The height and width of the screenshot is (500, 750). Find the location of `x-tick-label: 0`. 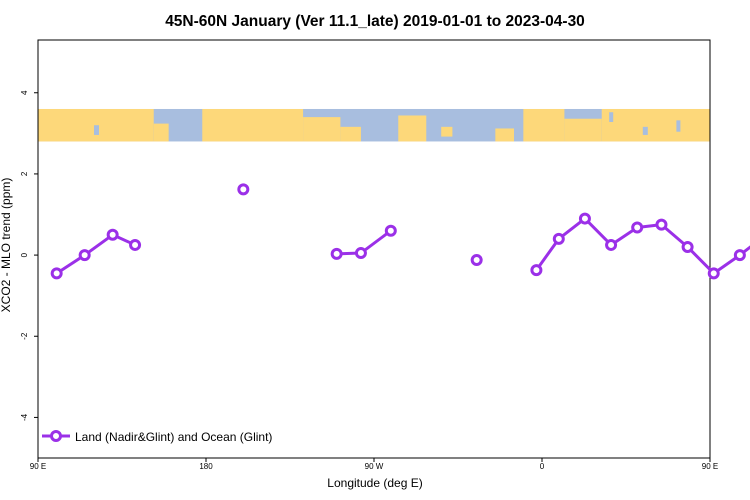

x-tick-label: 0 is located at coordinates (542, 466).